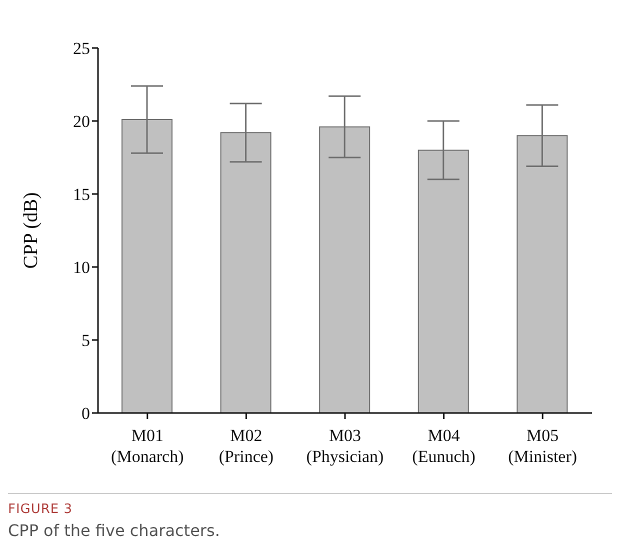  I want to click on x-tick-label: M04 (Eunuch), so click(444, 446).